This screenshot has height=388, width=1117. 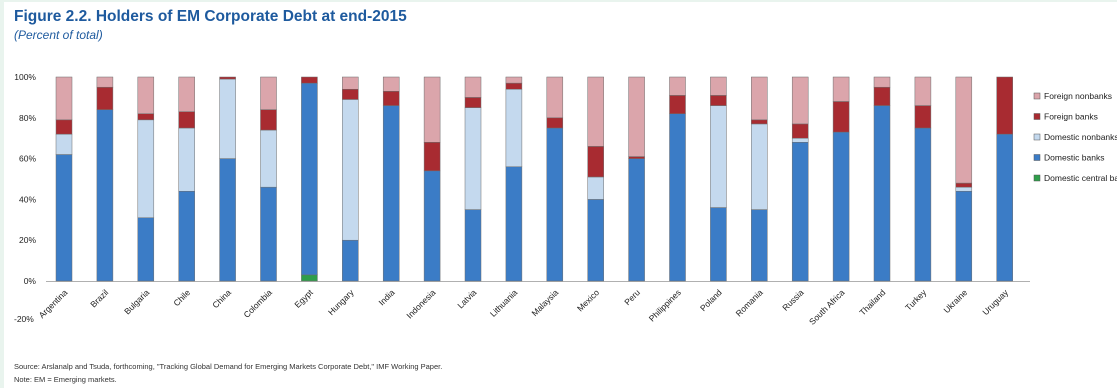 I want to click on category-label: Colombia, so click(x=257, y=303).